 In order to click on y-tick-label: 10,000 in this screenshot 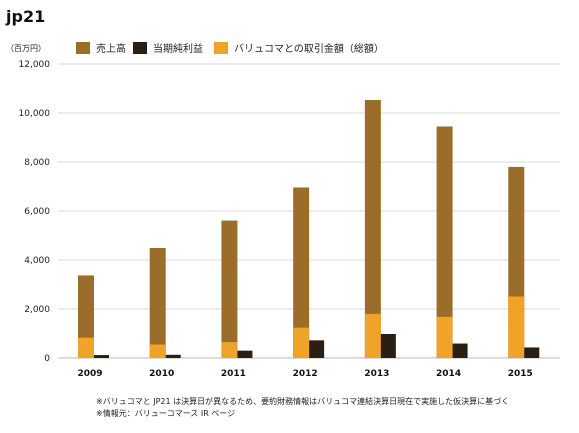, I will do `click(35, 114)`.